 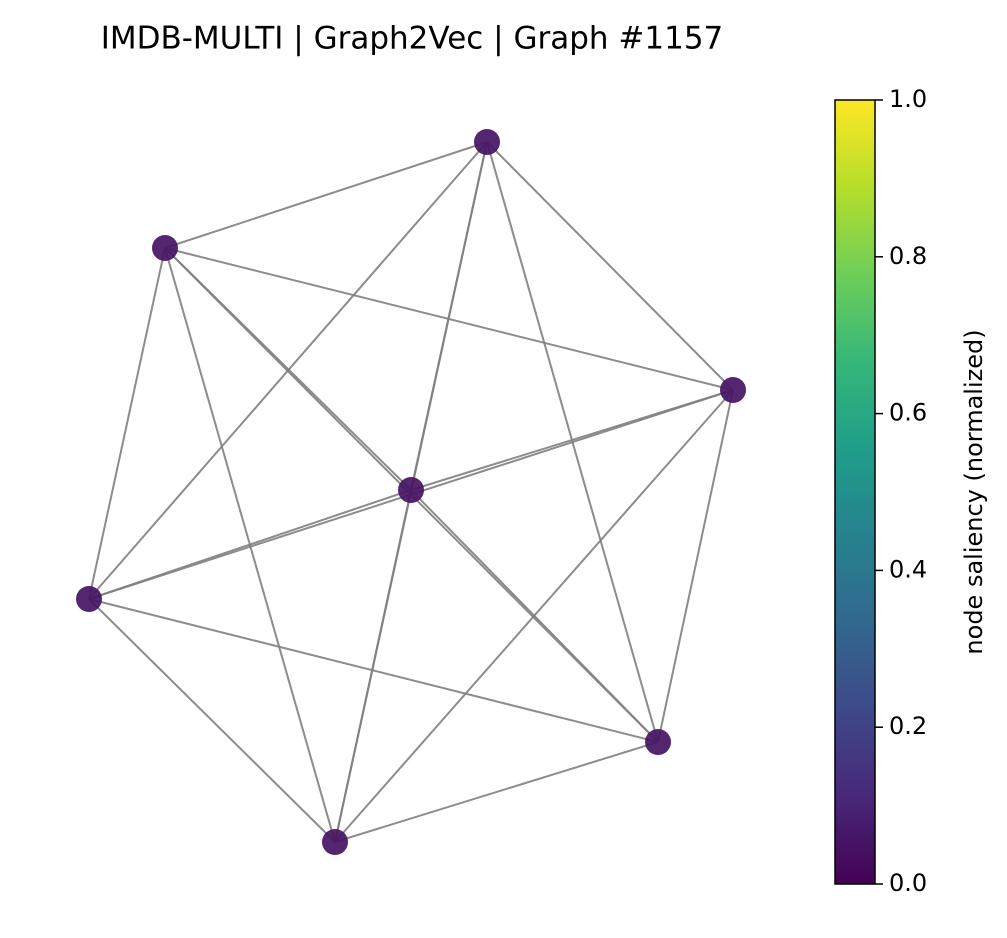 What do you see at coordinates (412, 39) in the screenshot?
I see `chart-title: IMDB-MULTI | Graph2Vec | Graph #1157` at bounding box center [412, 39].